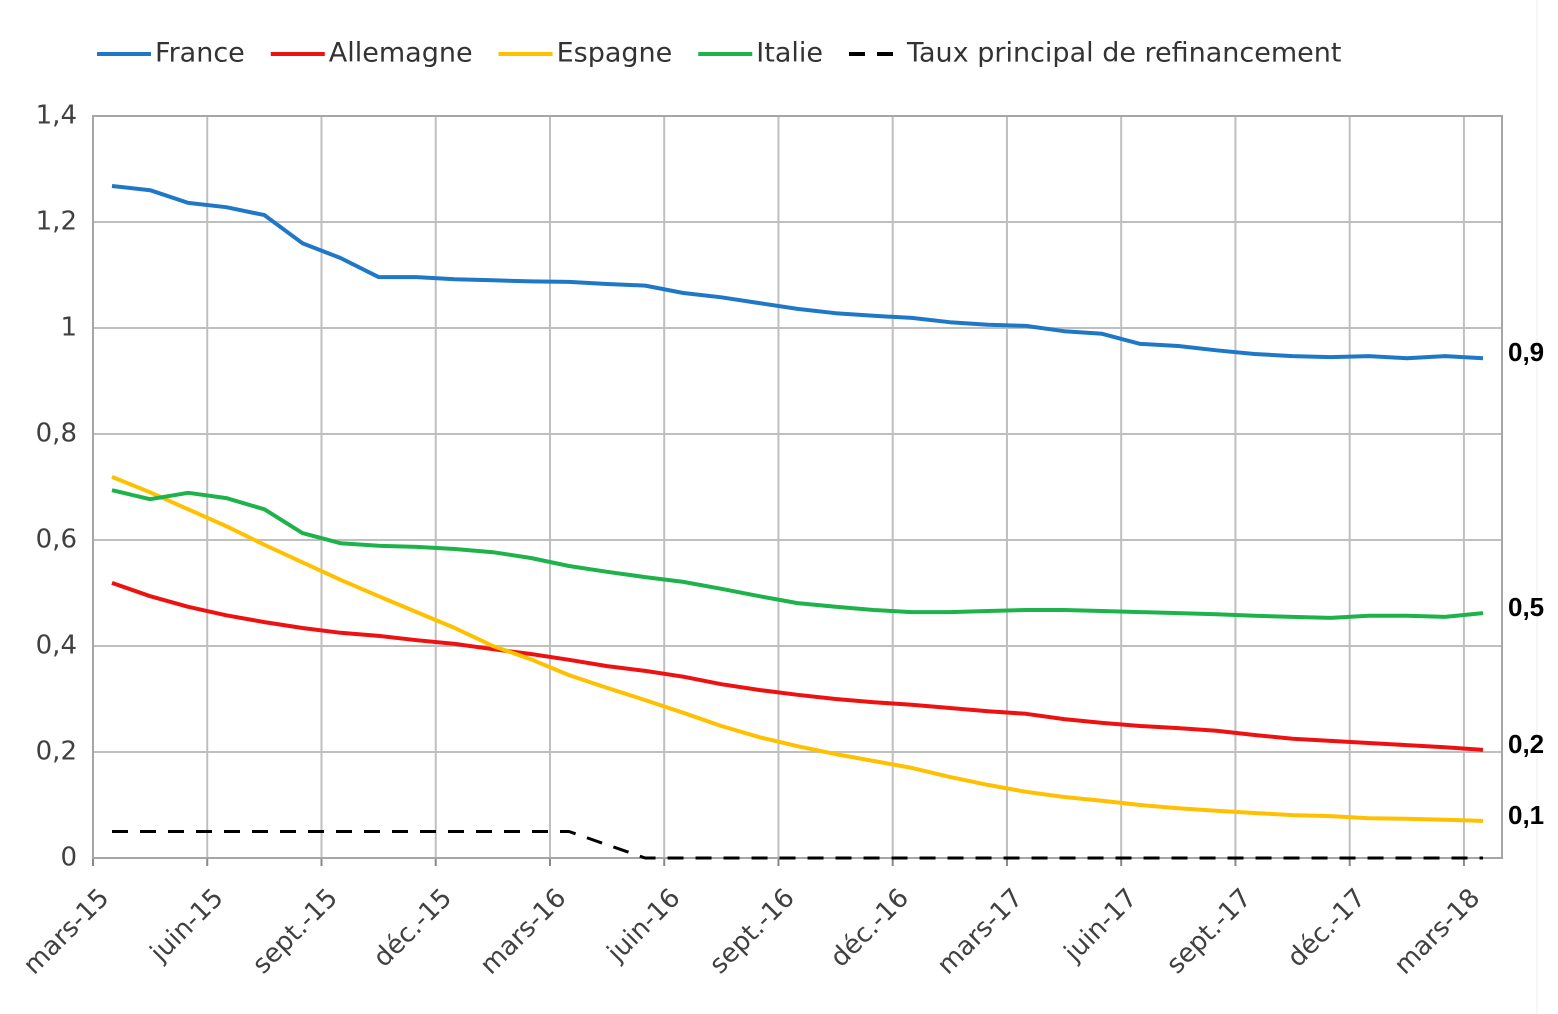 Image resolution: width=1558 pixels, height=1014 pixels. I want to click on y-tick-label: 0,8, so click(56, 434).